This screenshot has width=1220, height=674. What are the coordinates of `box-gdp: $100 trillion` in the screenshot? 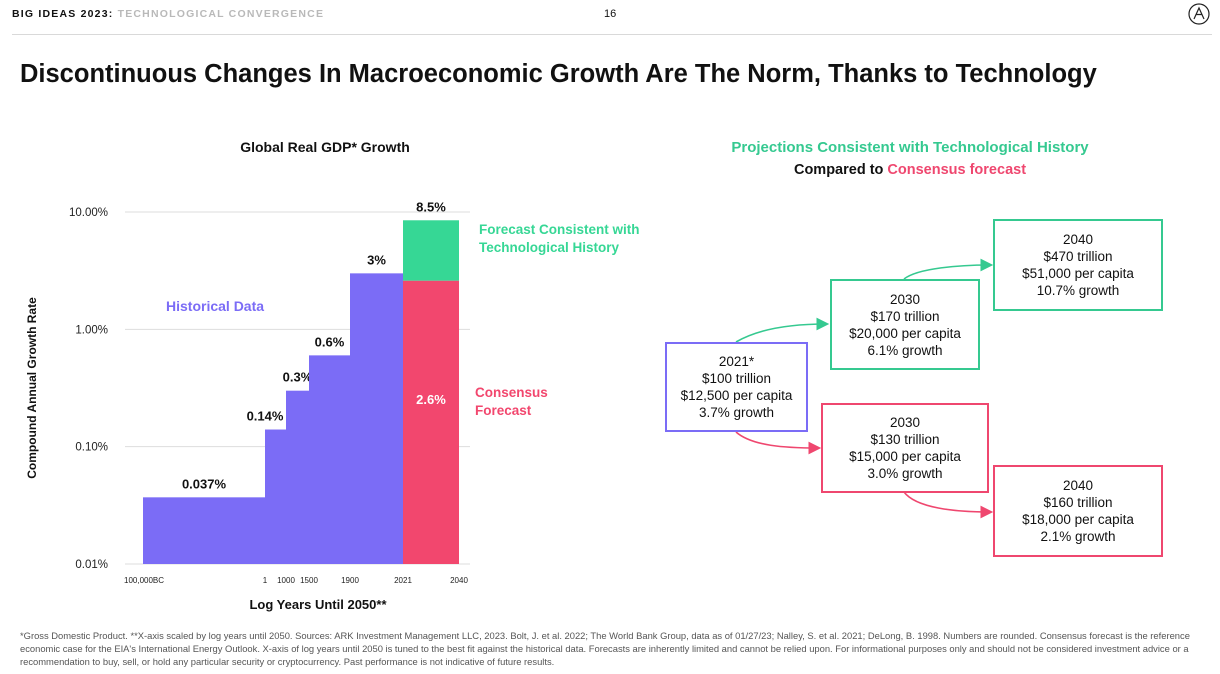 It's located at (736, 378).